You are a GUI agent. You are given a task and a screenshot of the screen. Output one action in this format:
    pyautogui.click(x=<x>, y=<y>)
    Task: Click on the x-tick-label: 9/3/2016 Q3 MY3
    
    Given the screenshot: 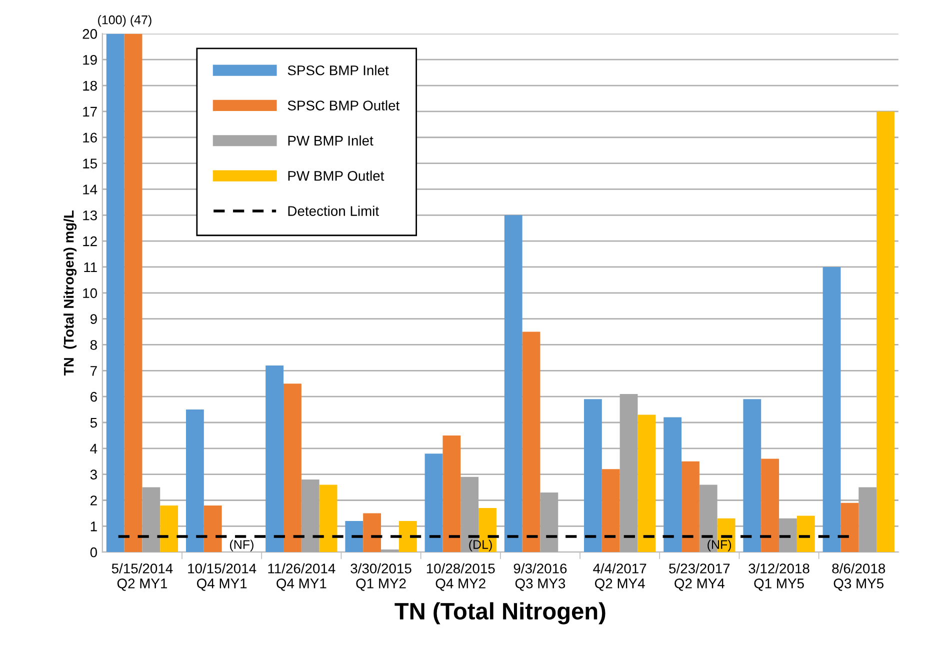 What is the action you would take?
    pyautogui.click(x=540, y=577)
    